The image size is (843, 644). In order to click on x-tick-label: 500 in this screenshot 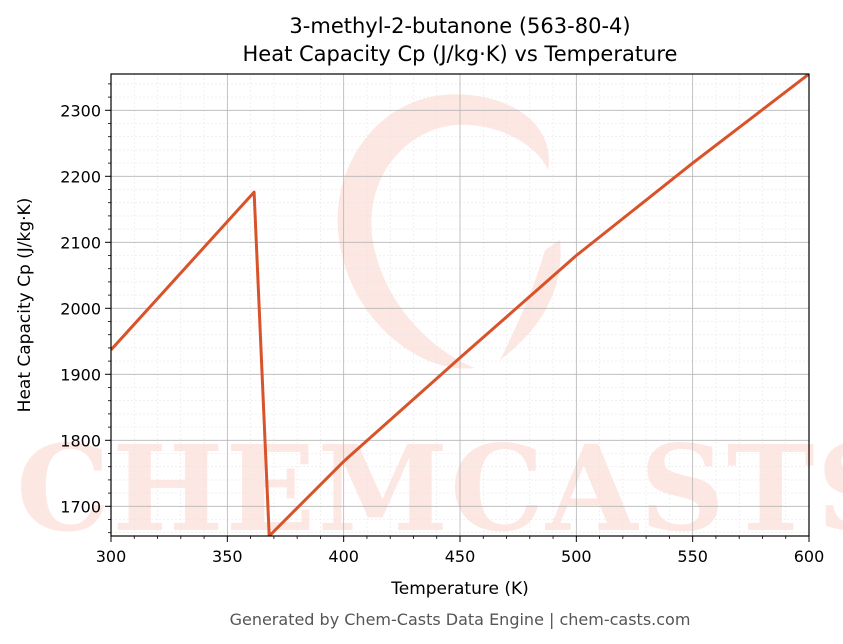, I will do `click(576, 556)`.